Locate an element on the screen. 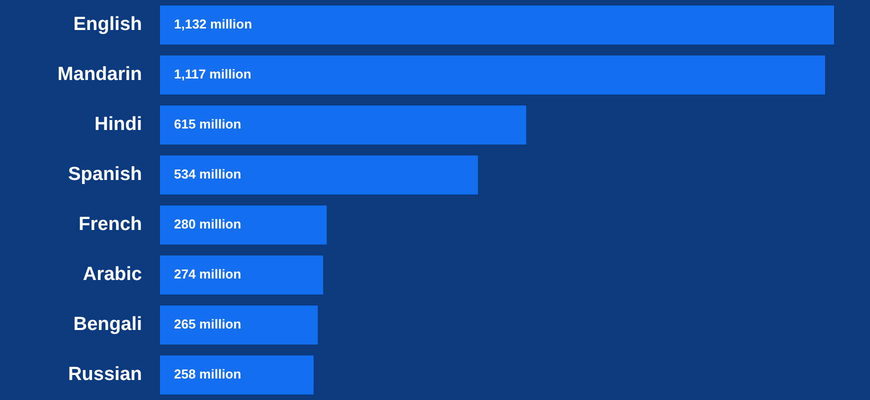 This screenshot has width=870, height=400. y-tick-label: Russian is located at coordinates (105, 375).